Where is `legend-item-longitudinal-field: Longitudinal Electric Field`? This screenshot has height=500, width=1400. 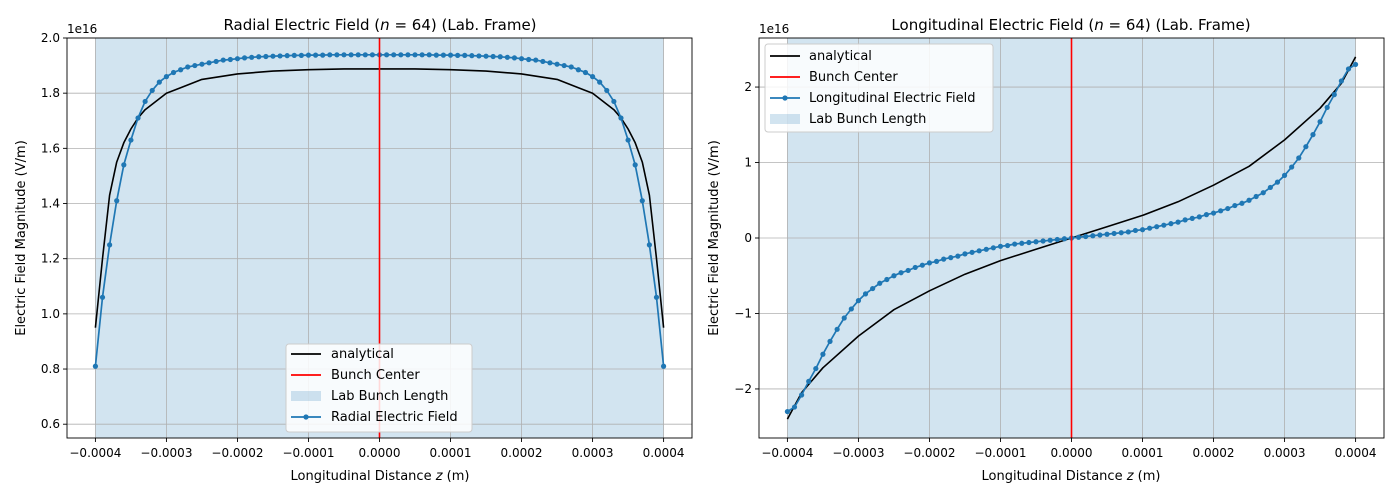 legend-item-longitudinal-field: Longitudinal Electric Field is located at coordinates (873, 98).